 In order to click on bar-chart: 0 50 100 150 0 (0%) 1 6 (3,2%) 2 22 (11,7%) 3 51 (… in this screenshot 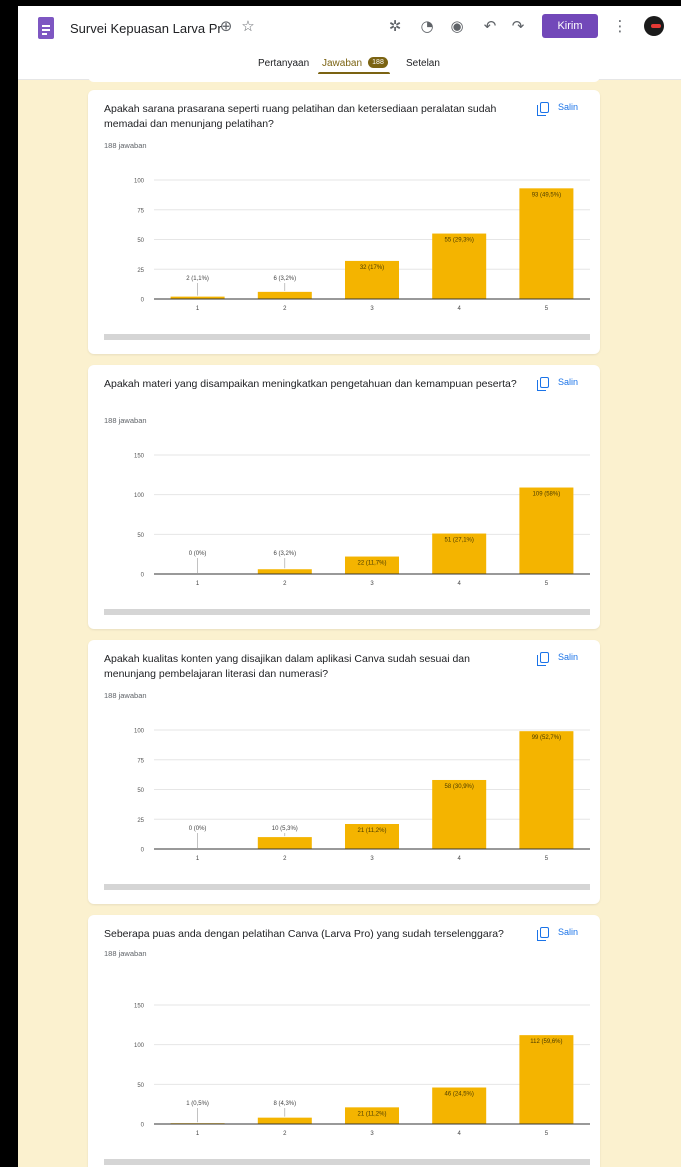, I will do `click(362, 520)`.